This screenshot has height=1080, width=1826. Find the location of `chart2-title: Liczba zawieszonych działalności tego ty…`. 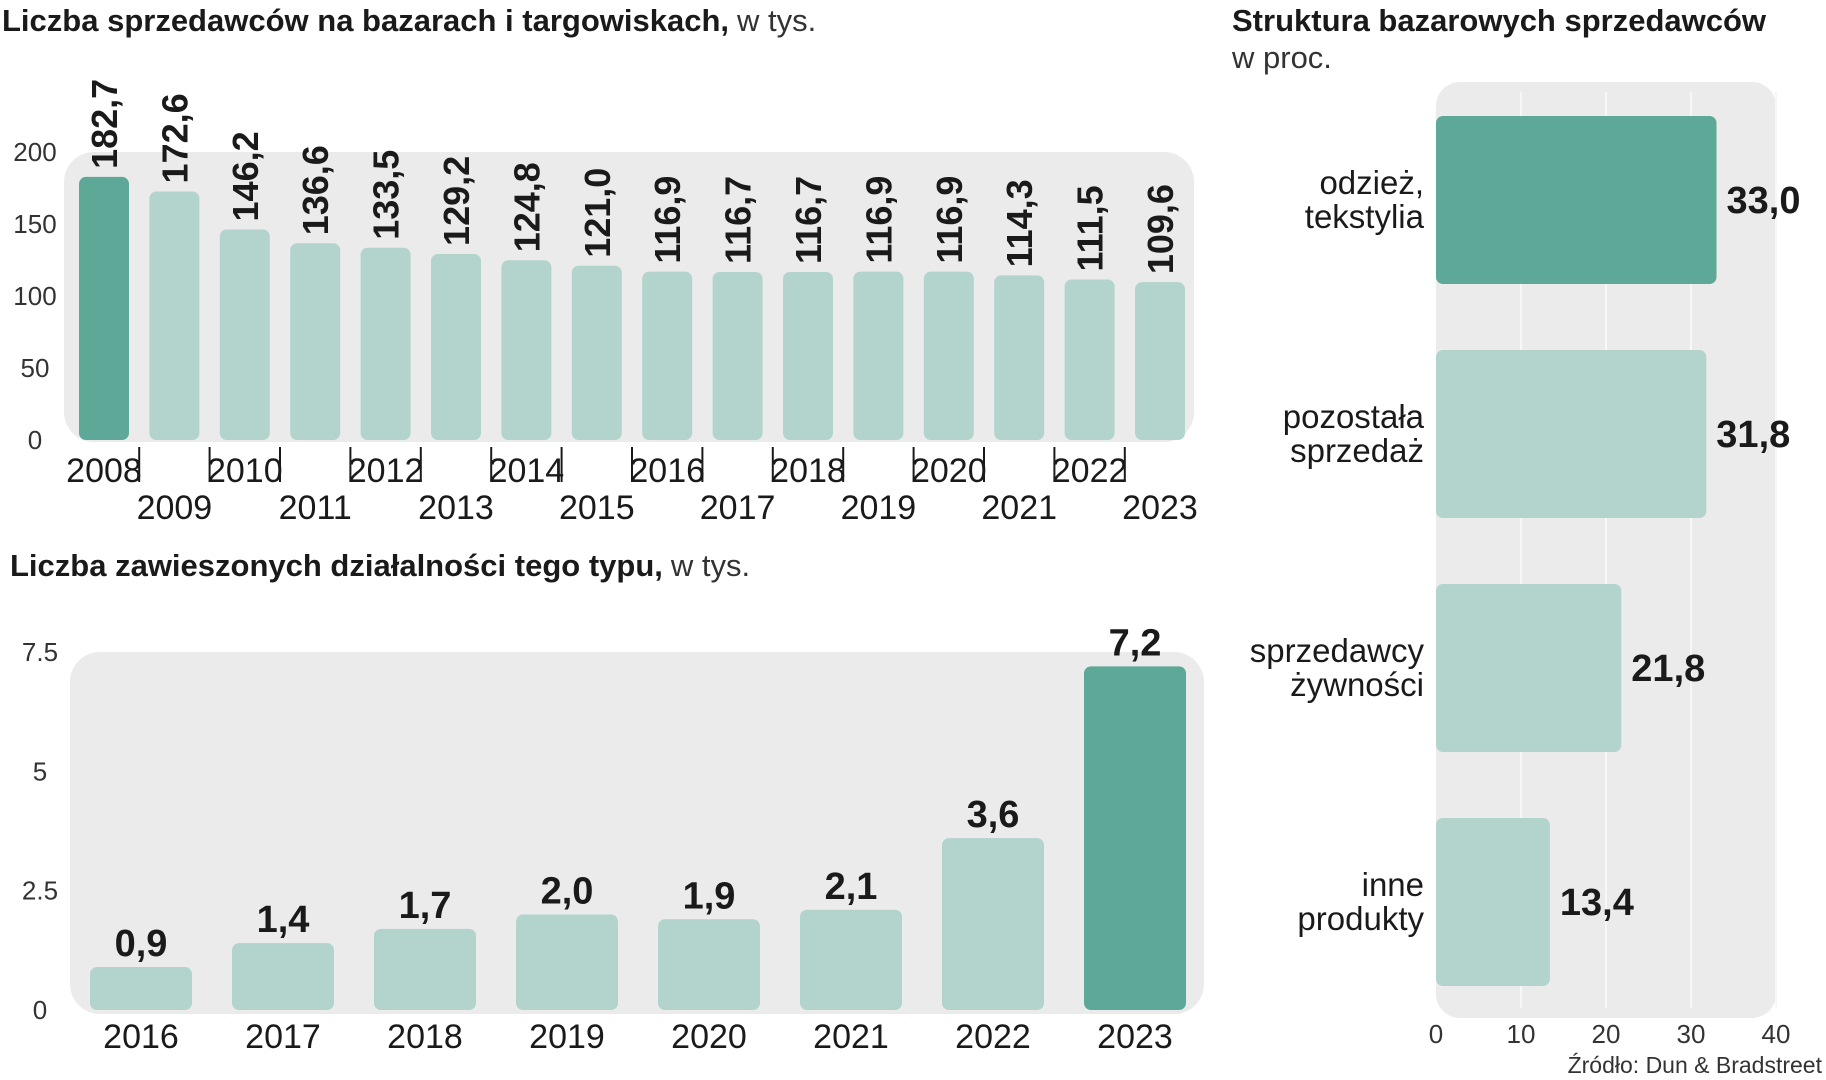

chart2-title: Liczba zawieszonych działalności tego ty… is located at coordinates (380, 565).